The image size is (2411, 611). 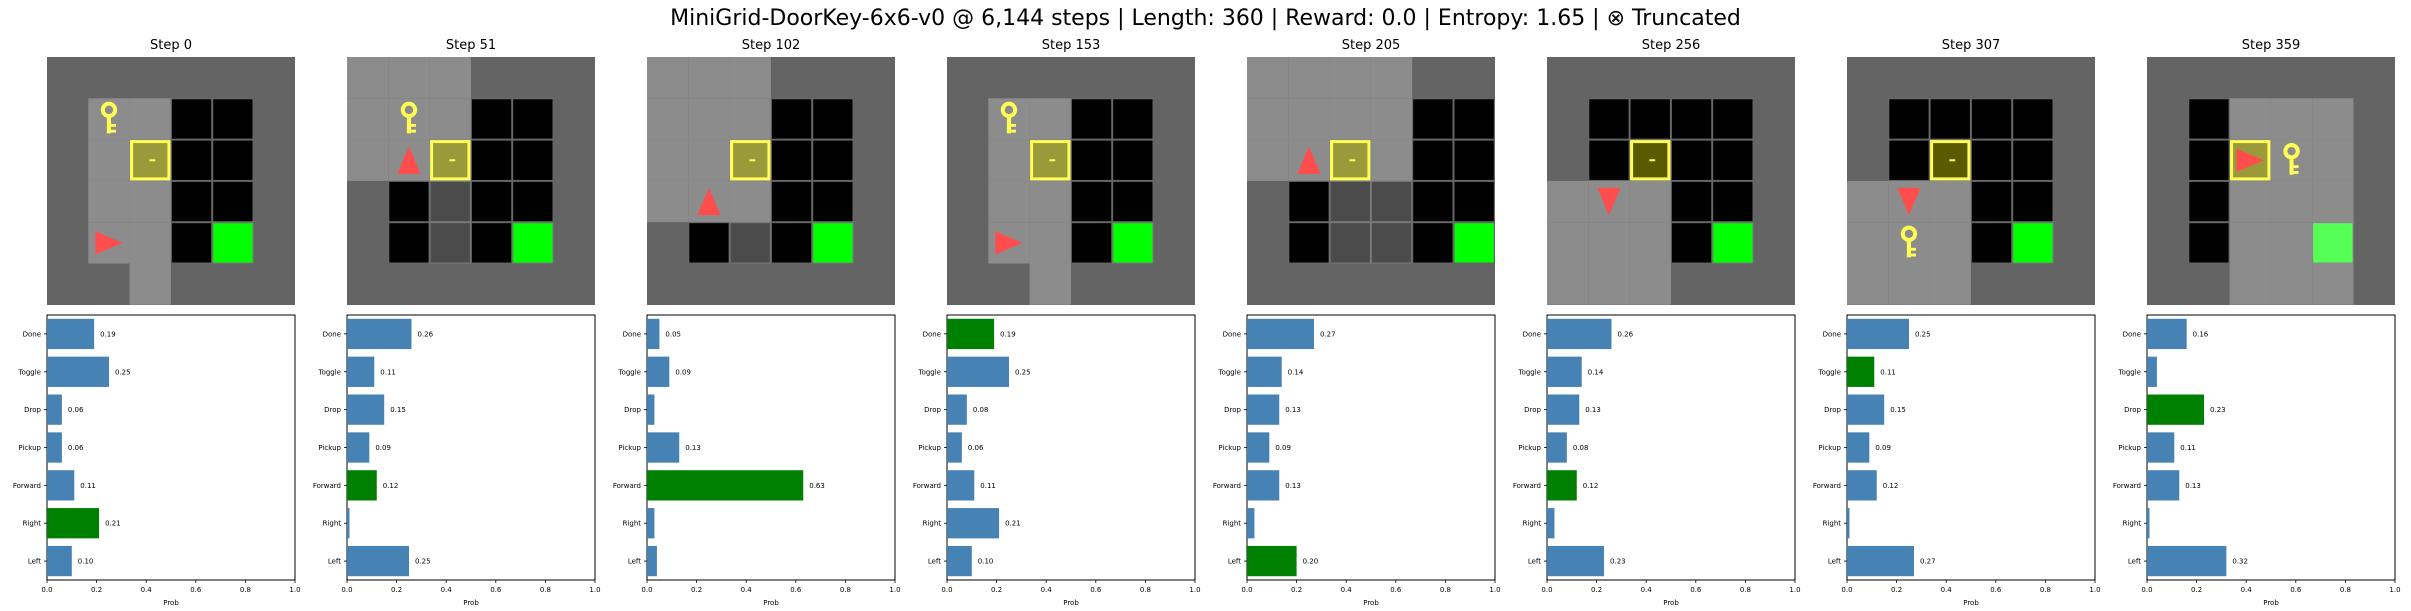 What do you see at coordinates (1581, 448) in the screenshot?
I see `bar-value-label: 0.08` at bounding box center [1581, 448].